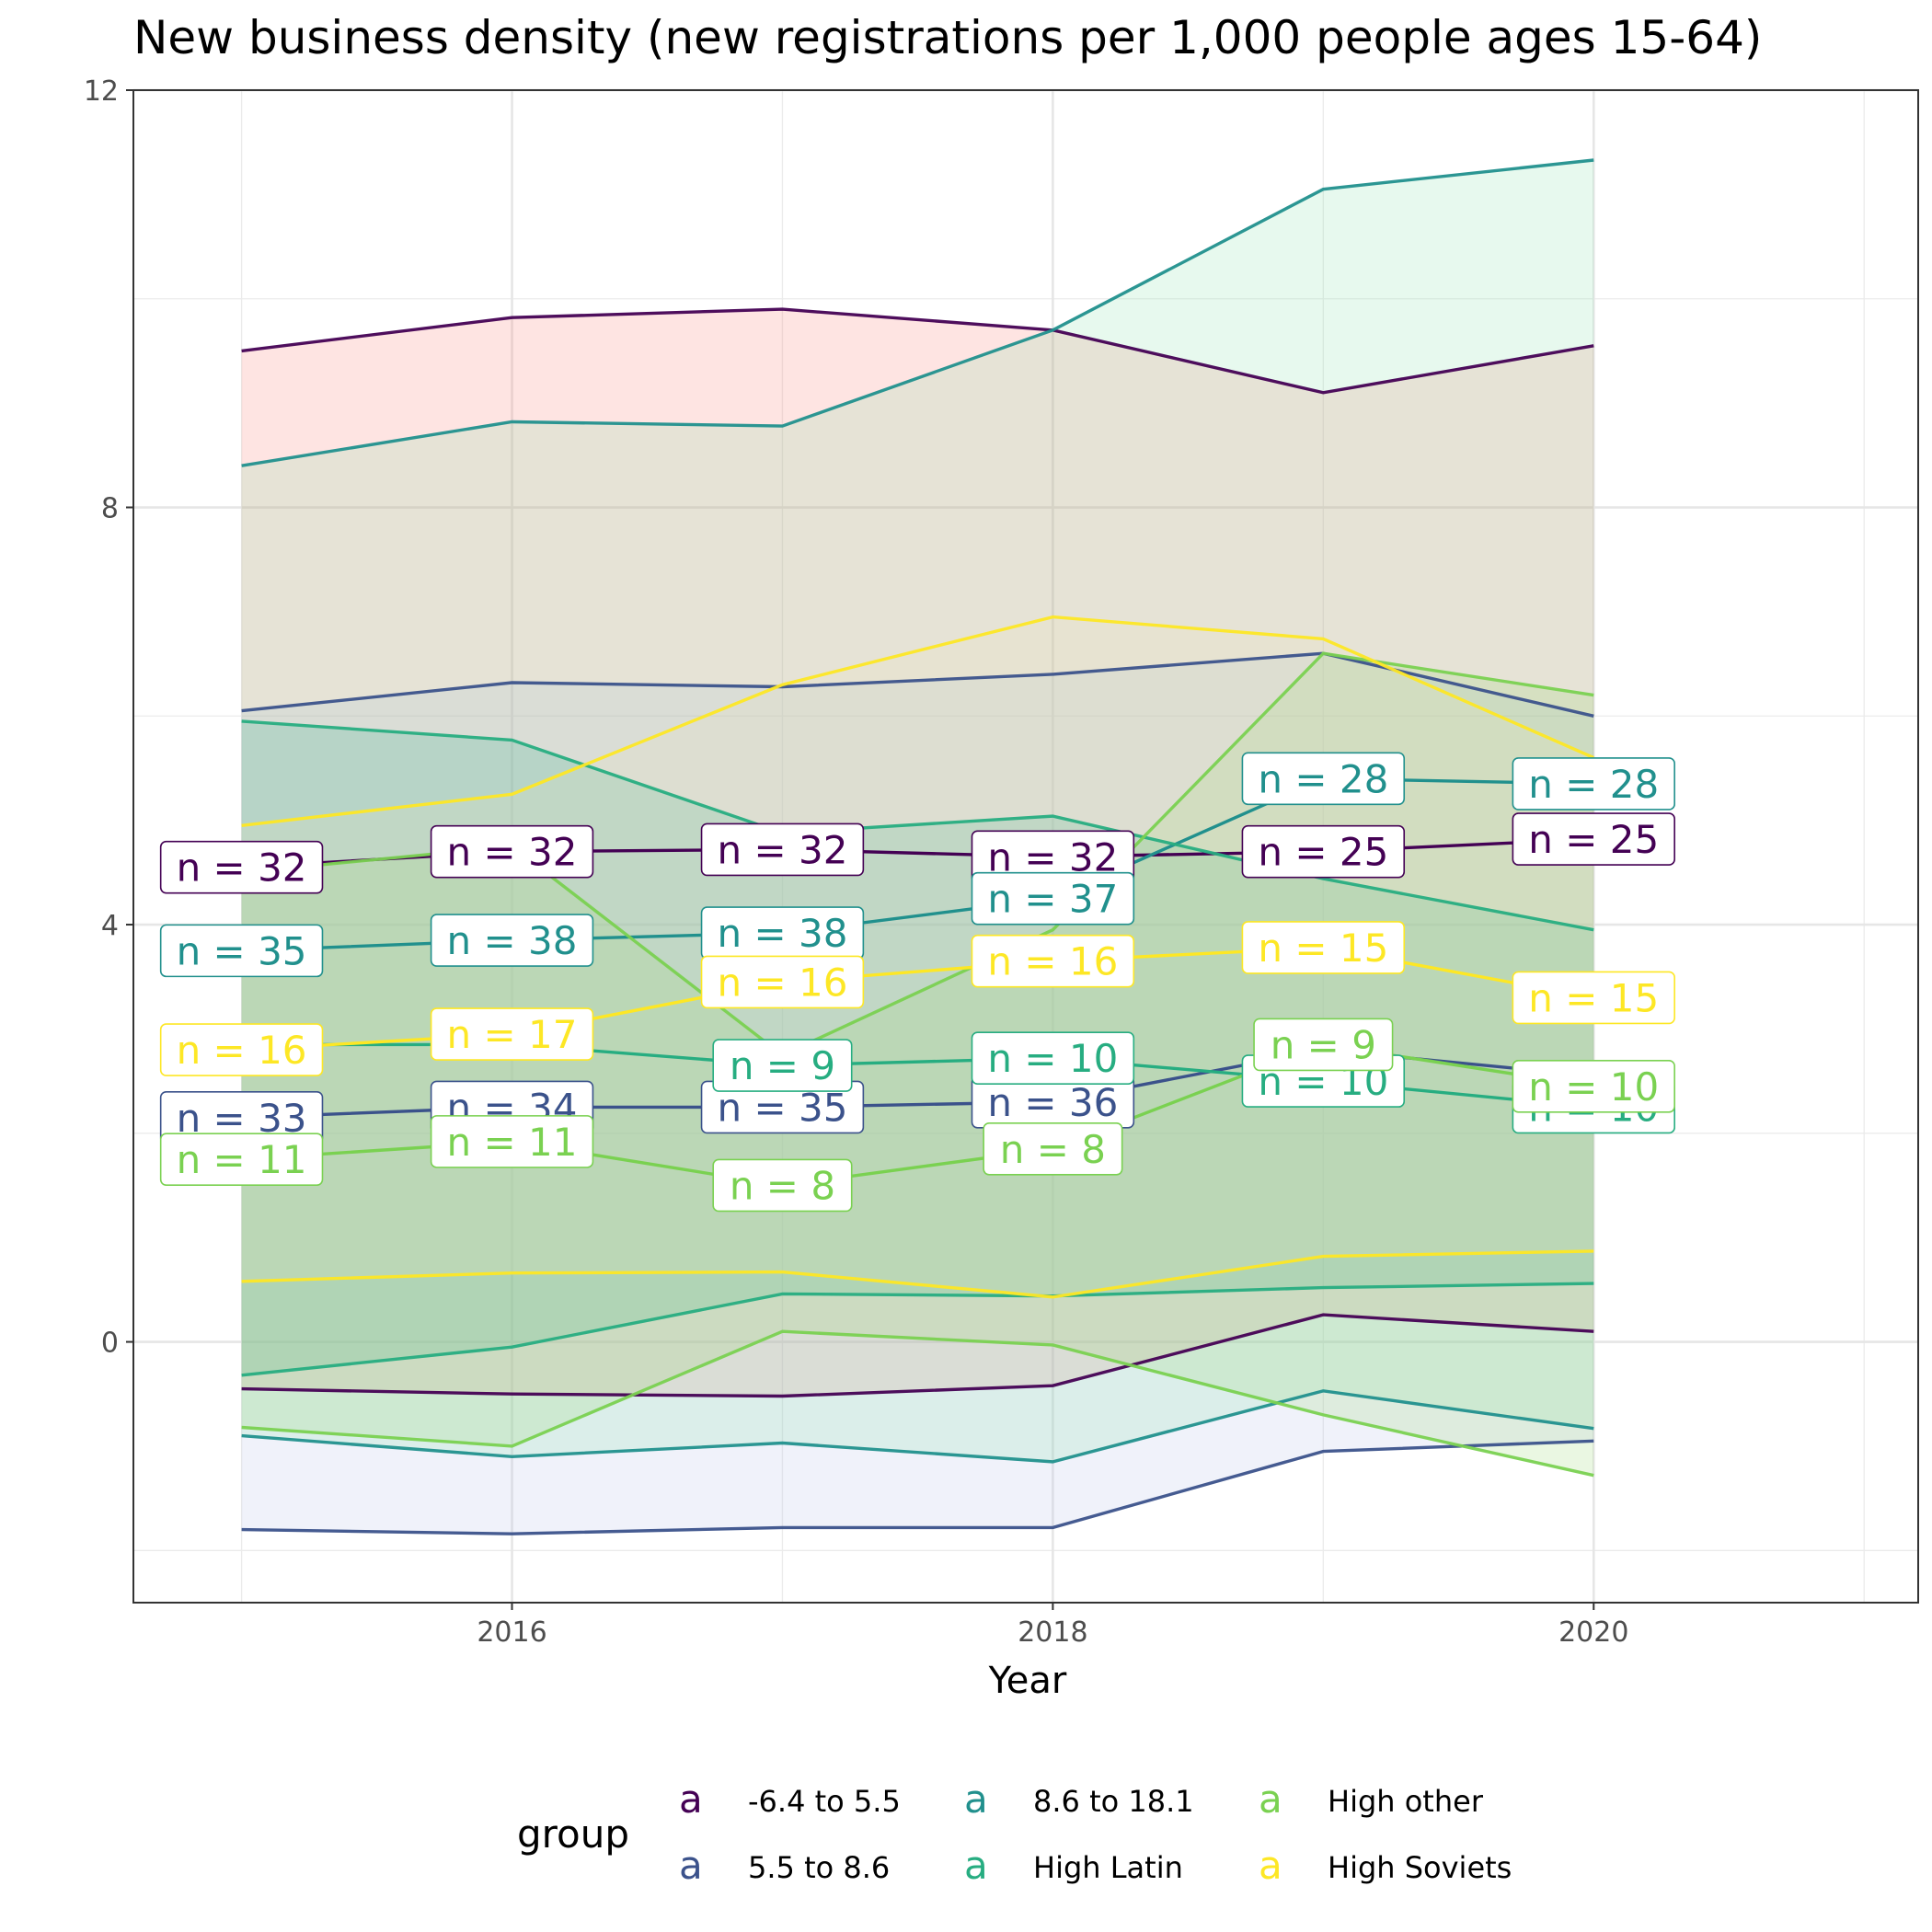 This screenshot has height=1932, width=1932. I want to click on n-label-0-4: n = 25, so click(1323, 851).